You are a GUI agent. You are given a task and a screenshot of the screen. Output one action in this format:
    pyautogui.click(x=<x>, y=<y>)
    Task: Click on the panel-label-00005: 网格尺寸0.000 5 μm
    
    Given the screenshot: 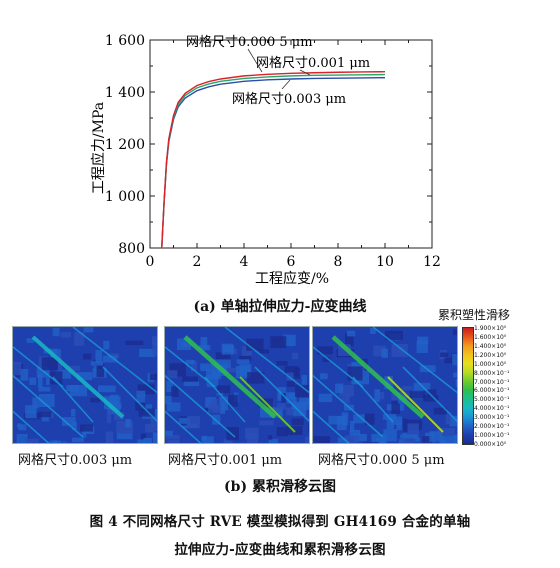 What is the action you would take?
    pyautogui.click(x=381, y=460)
    